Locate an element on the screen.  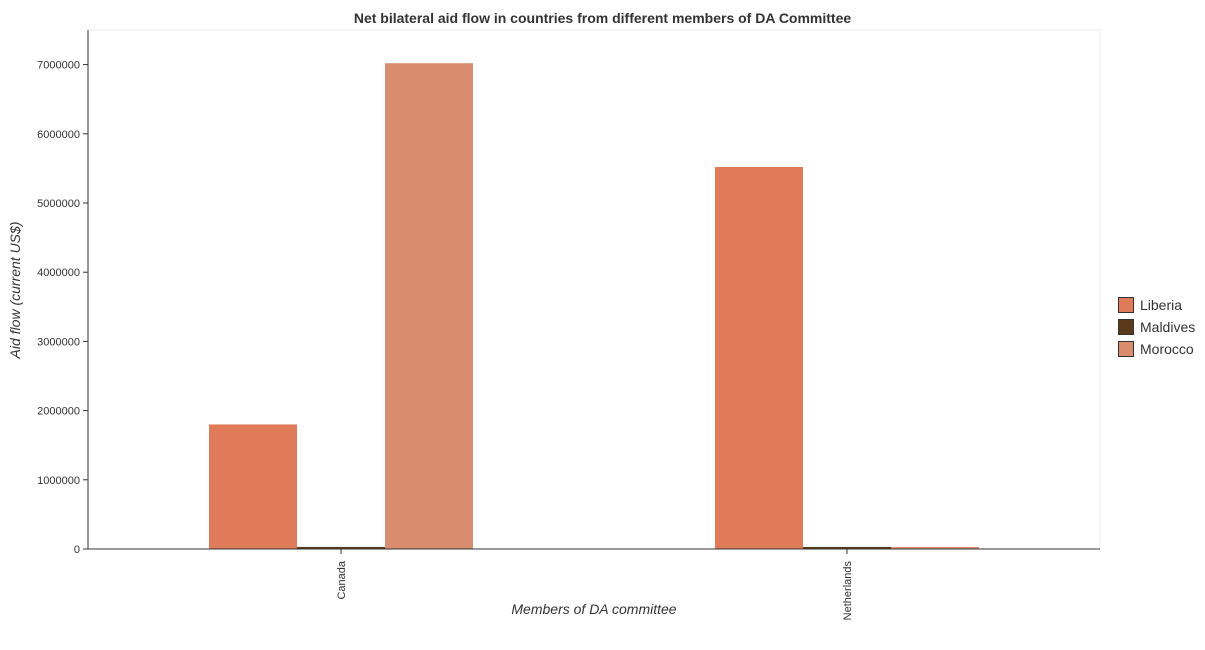
y-tick-label: 5000000 is located at coordinates (58, 204).